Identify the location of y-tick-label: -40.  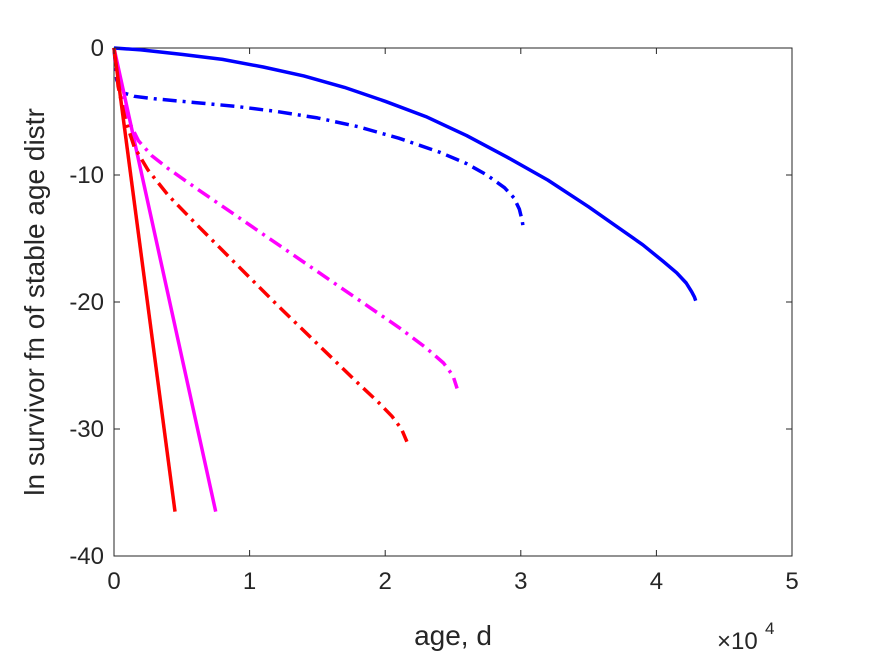
(86, 556).